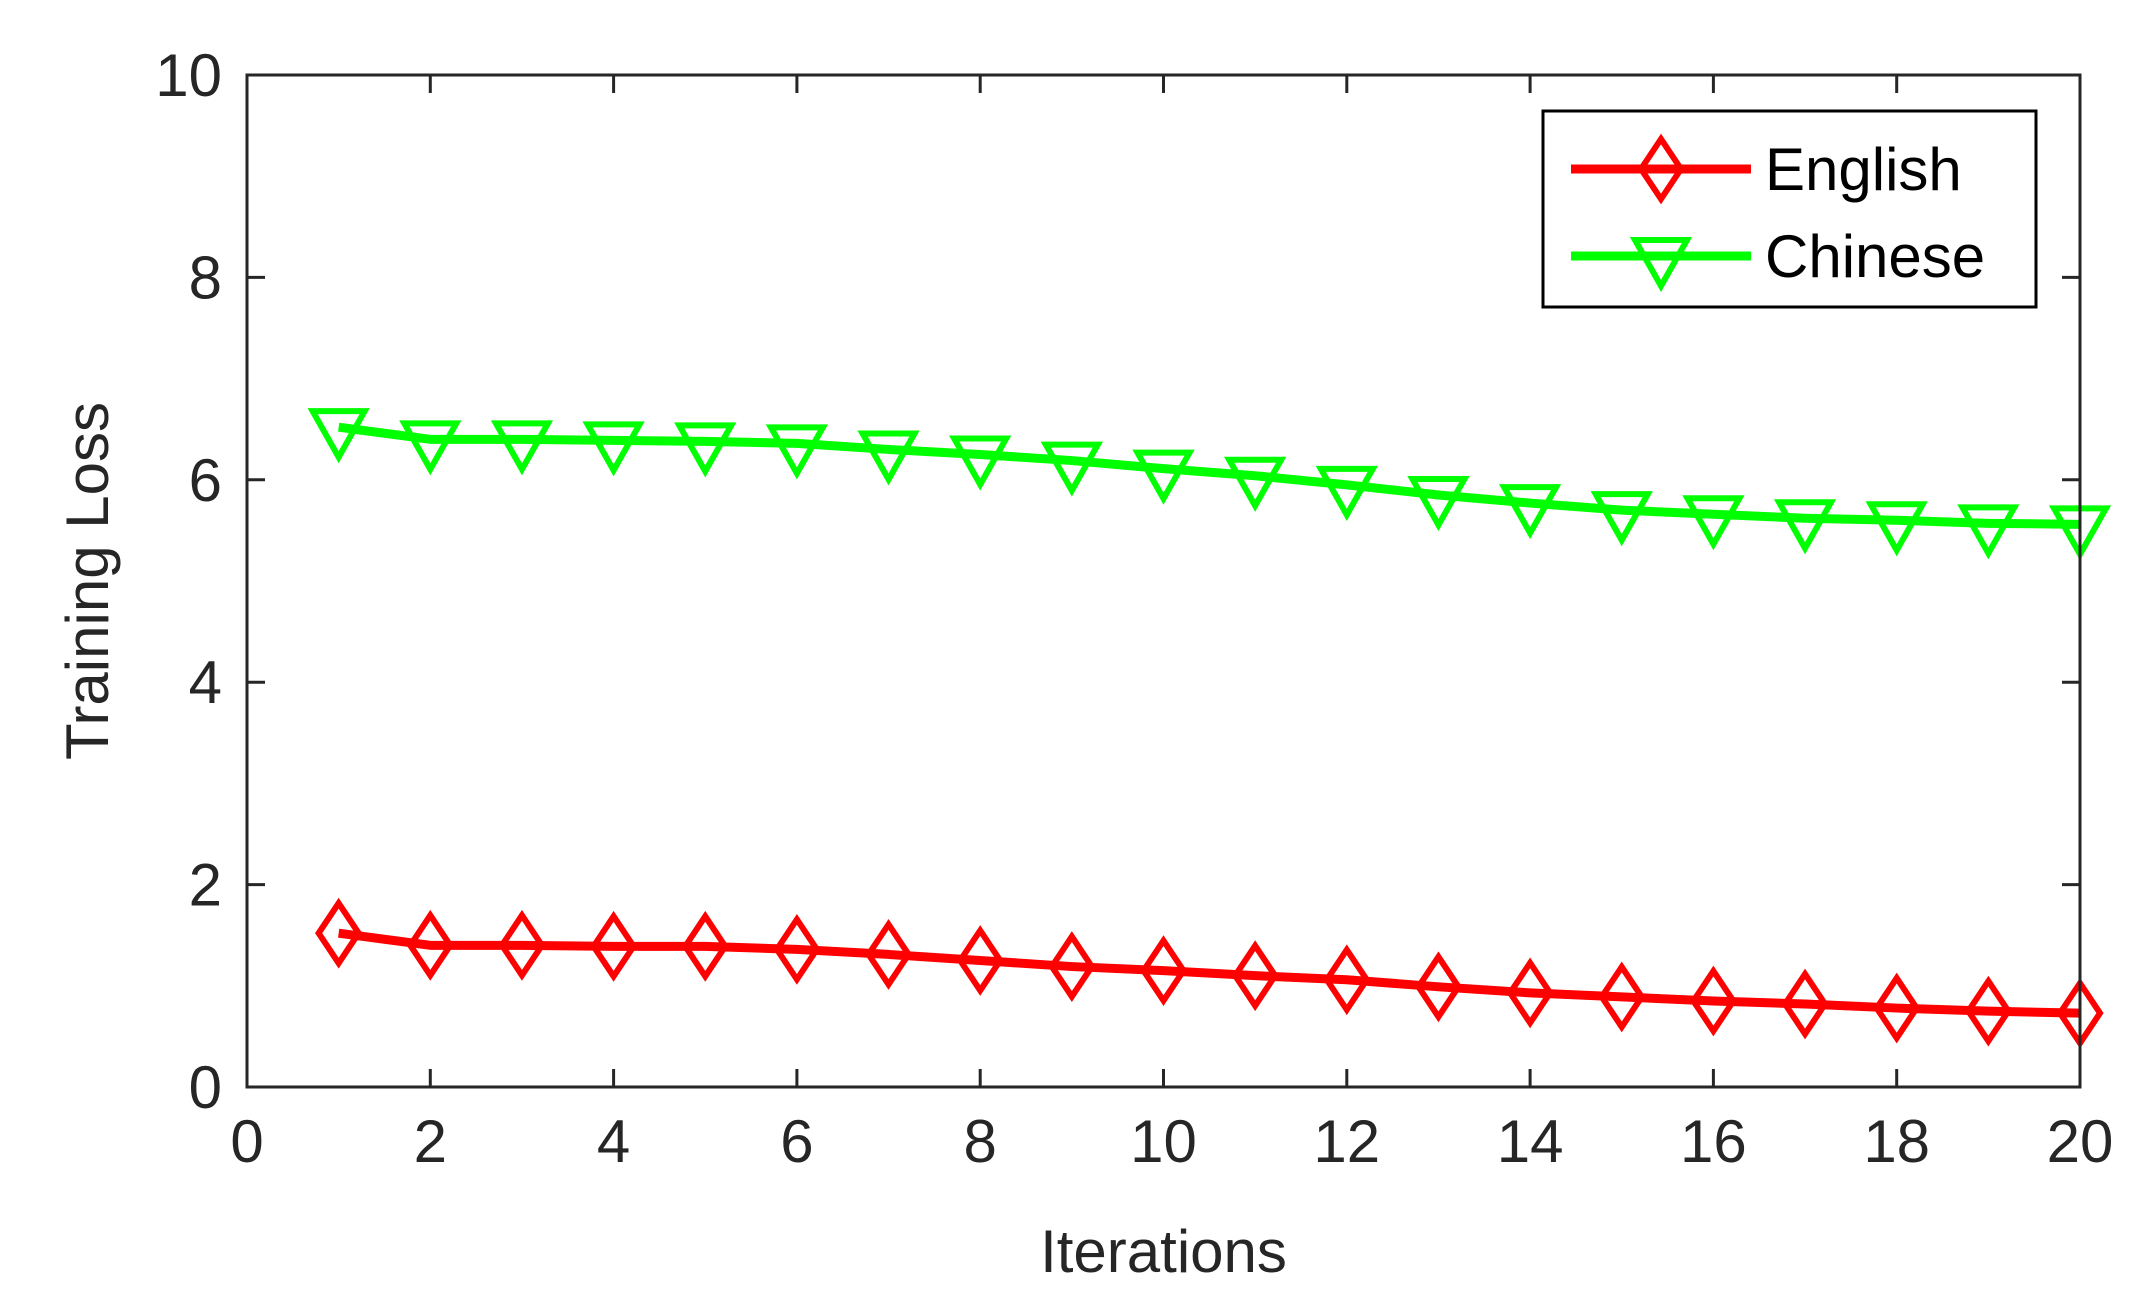  Describe the element at coordinates (1163, 1251) in the screenshot. I see `x-axis-label: Iterations` at that location.